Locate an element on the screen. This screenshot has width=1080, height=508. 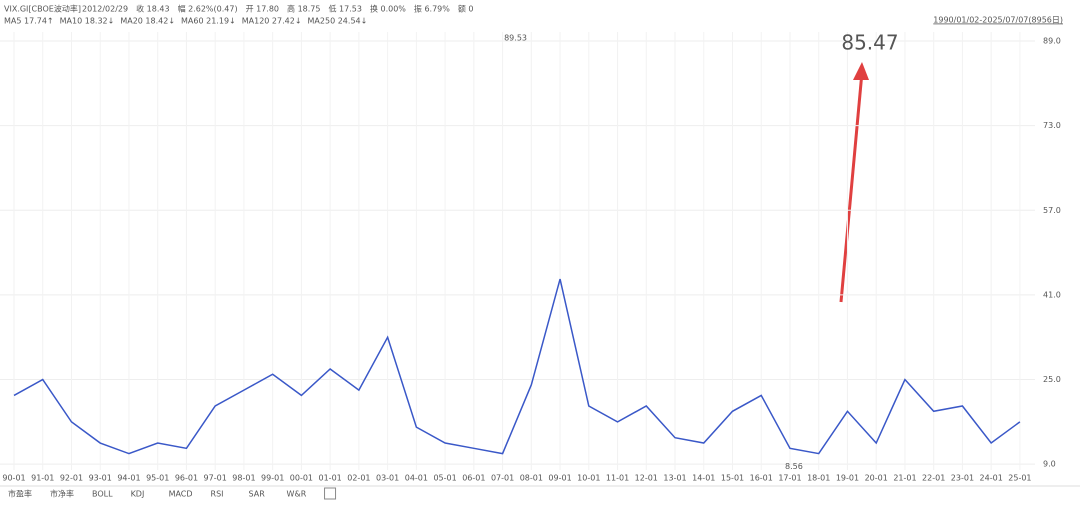
add-tab is located at coordinates (330, 493).